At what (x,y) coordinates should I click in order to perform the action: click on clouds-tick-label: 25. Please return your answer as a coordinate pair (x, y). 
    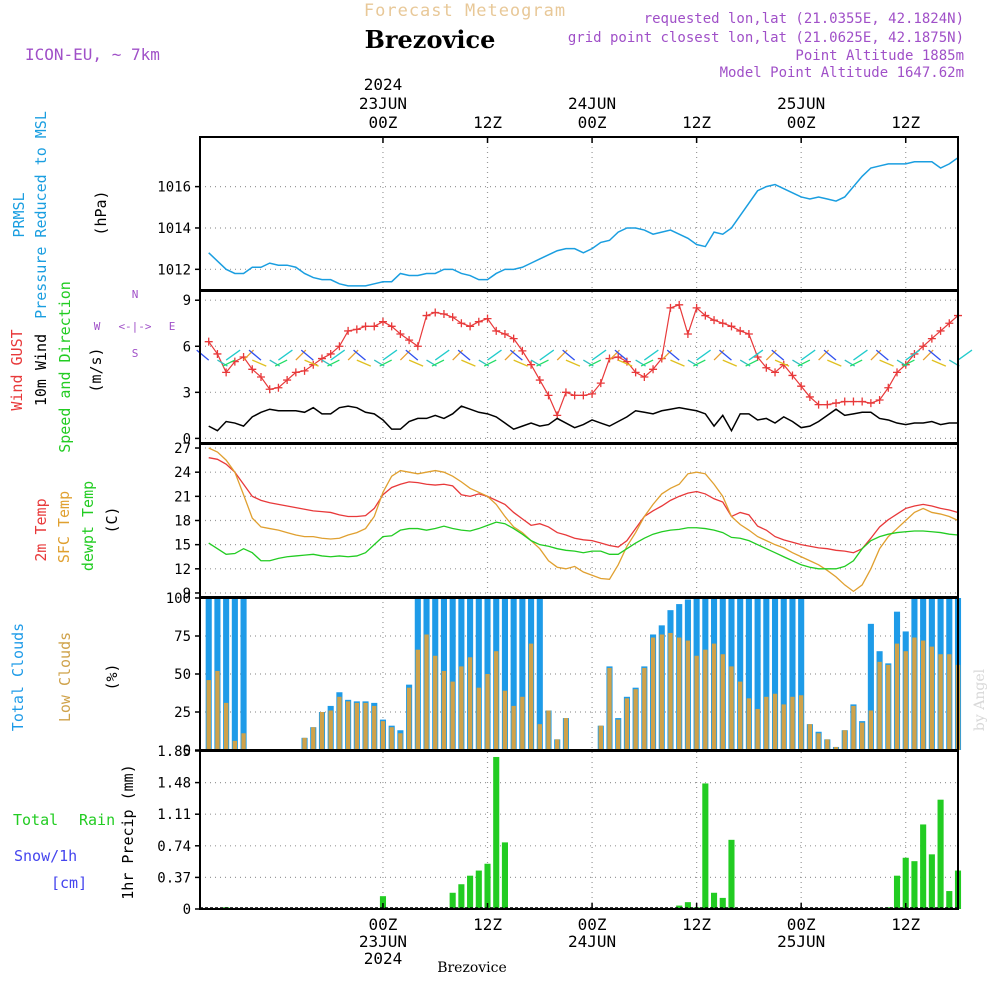
    Looking at the image, I should click on (182, 713).